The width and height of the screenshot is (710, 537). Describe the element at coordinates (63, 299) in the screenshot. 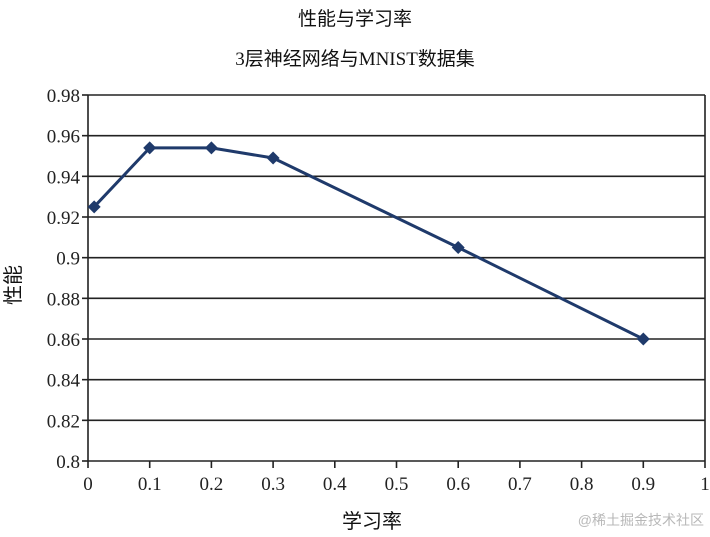

I see `y-tick-label: 0.88` at that location.